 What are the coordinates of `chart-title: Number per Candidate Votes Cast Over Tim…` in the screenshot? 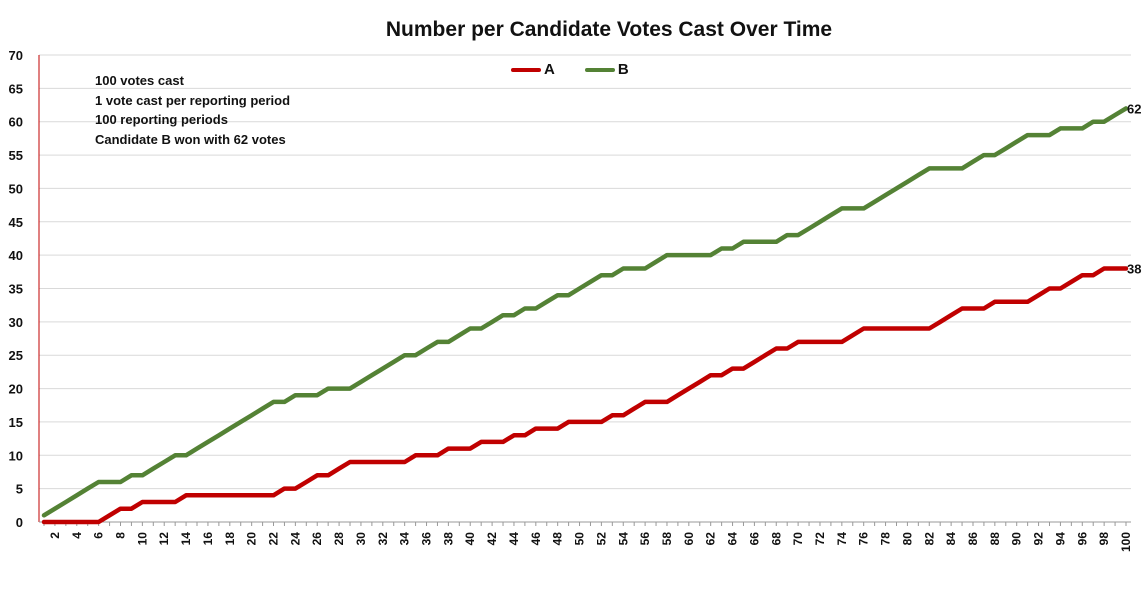 It's located at (609, 29).